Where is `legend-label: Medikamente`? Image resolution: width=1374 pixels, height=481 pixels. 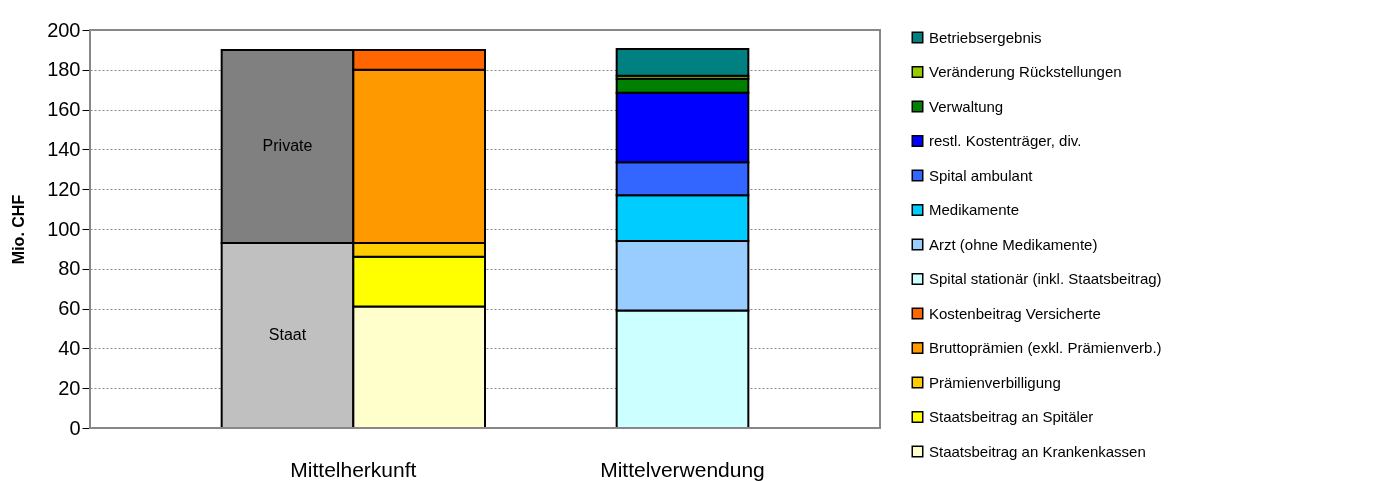
legend-label: Medikamente is located at coordinates (974, 209).